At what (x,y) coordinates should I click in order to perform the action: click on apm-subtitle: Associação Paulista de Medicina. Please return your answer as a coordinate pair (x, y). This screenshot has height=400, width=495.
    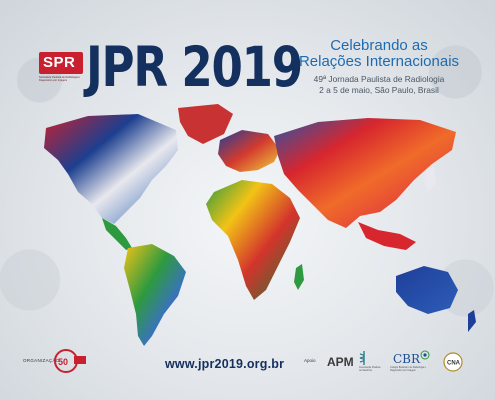
    Looking at the image, I should click on (370, 369).